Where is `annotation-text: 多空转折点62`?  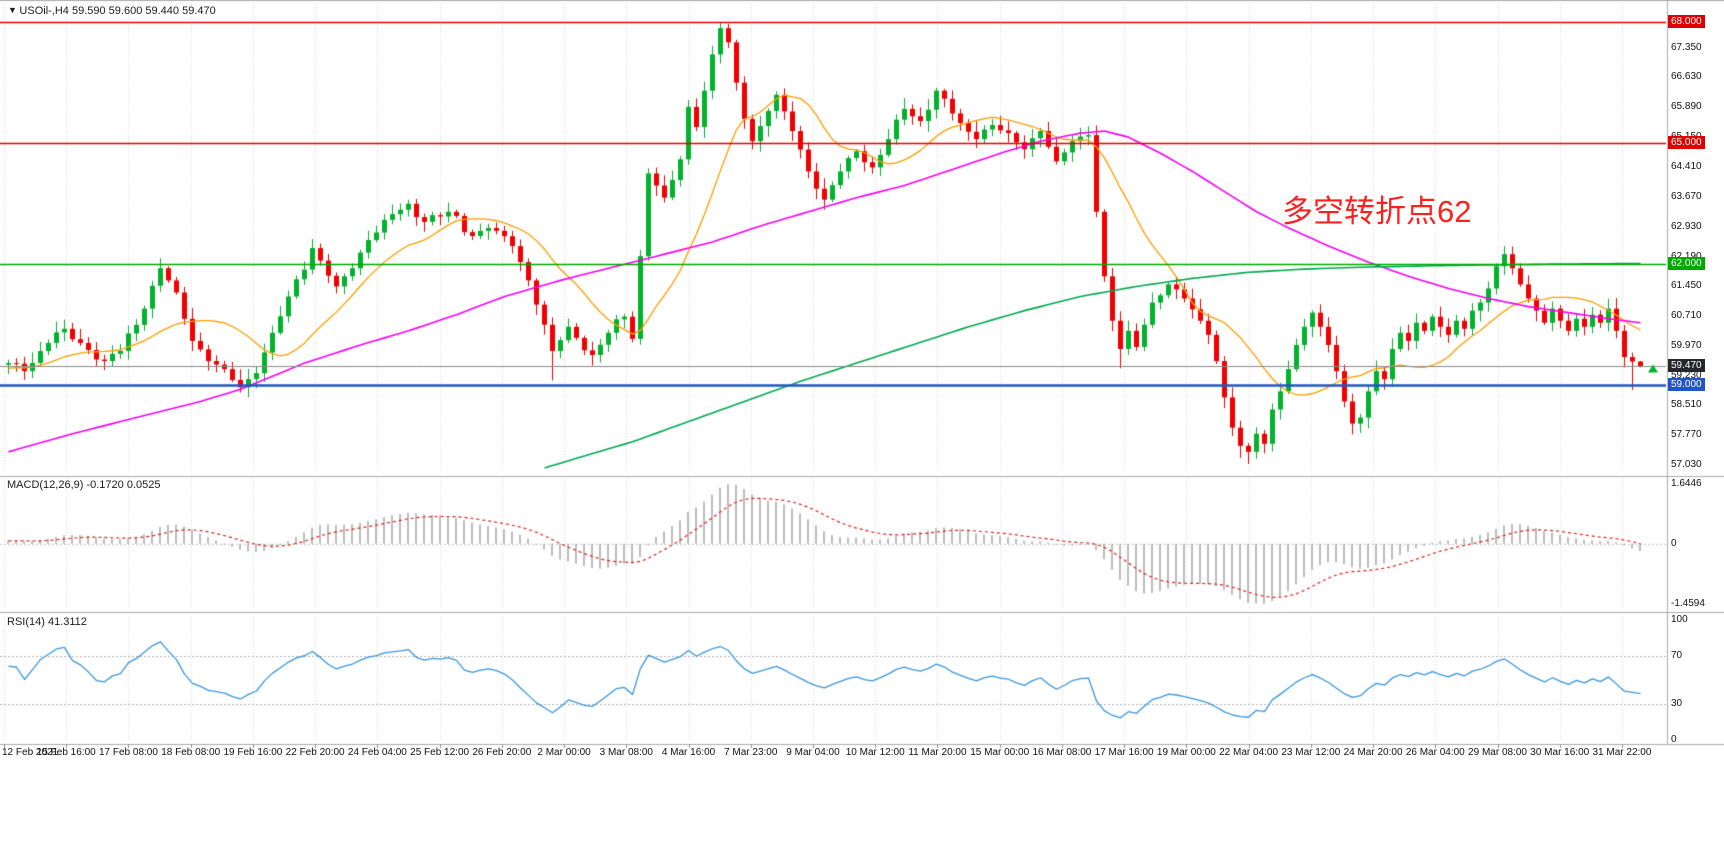
annotation-text: 多空转折点62 is located at coordinates (1377, 211).